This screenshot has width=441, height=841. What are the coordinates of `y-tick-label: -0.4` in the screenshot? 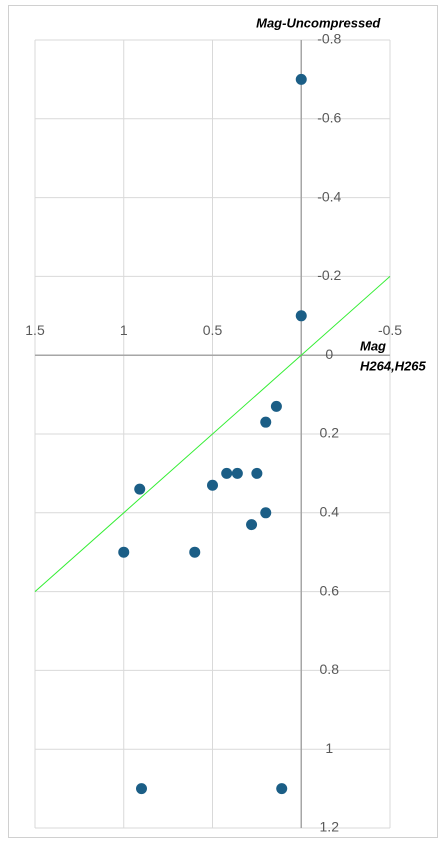 It's located at (329, 196).